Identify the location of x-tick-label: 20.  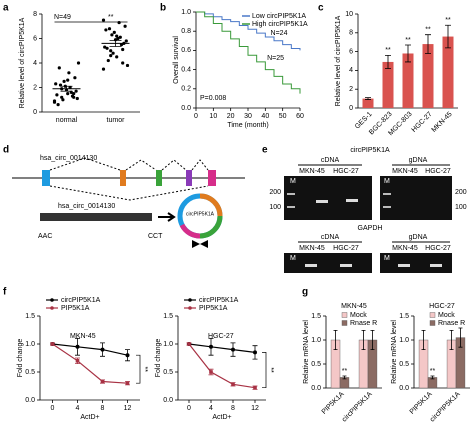
(231, 116).